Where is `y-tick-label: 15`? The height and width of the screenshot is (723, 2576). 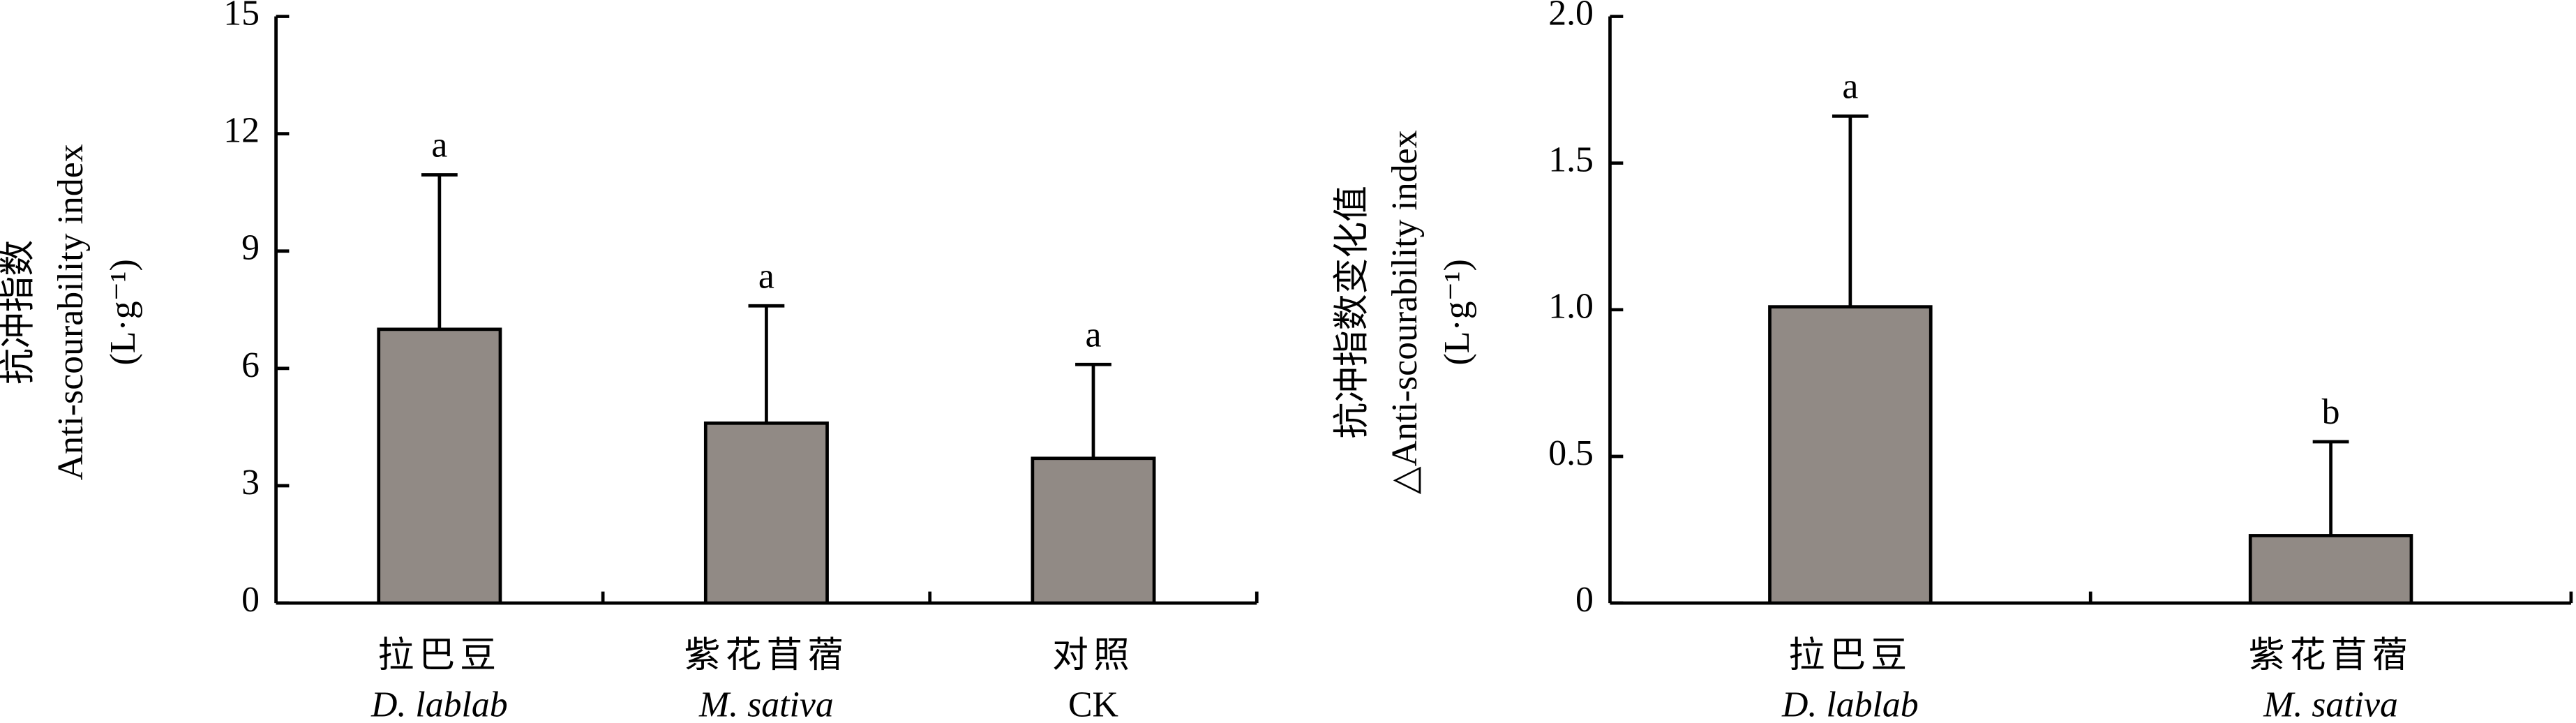 y-tick-label: 15 is located at coordinates (241, 16).